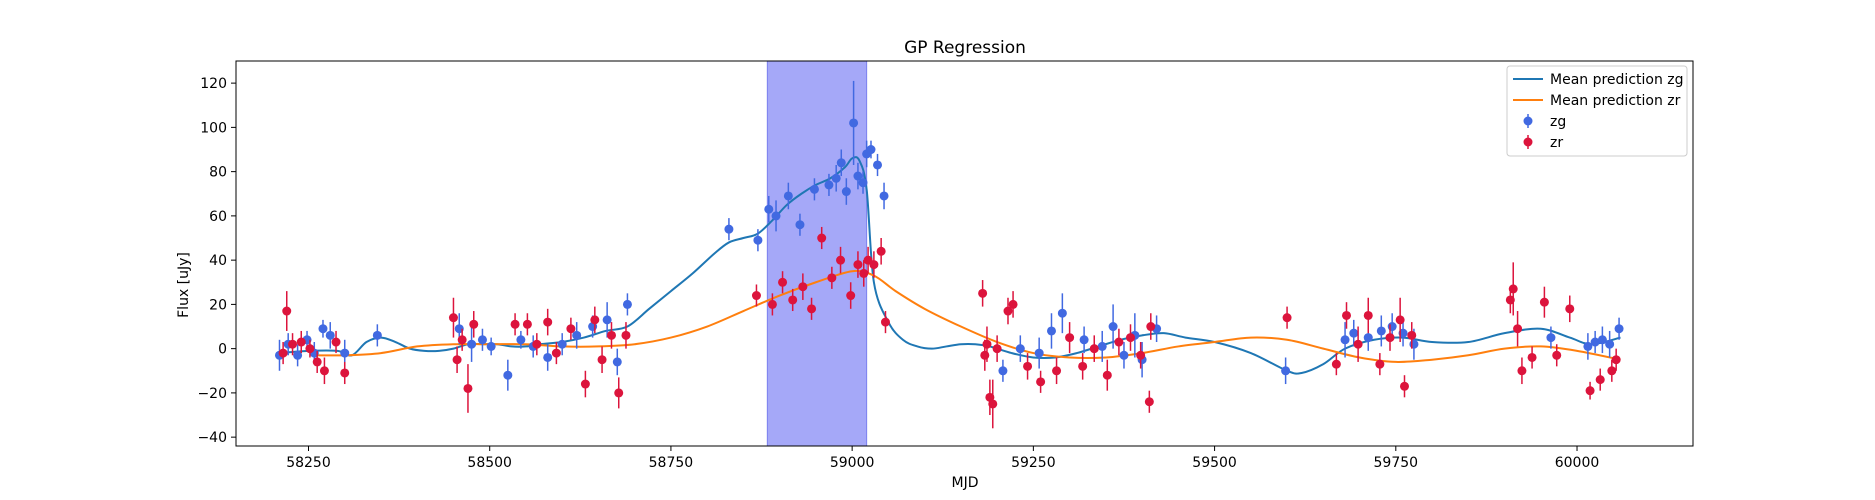 This screenshot has height=500, width=1875. I want to click on y-tick-label: −20, so click(212, 394).